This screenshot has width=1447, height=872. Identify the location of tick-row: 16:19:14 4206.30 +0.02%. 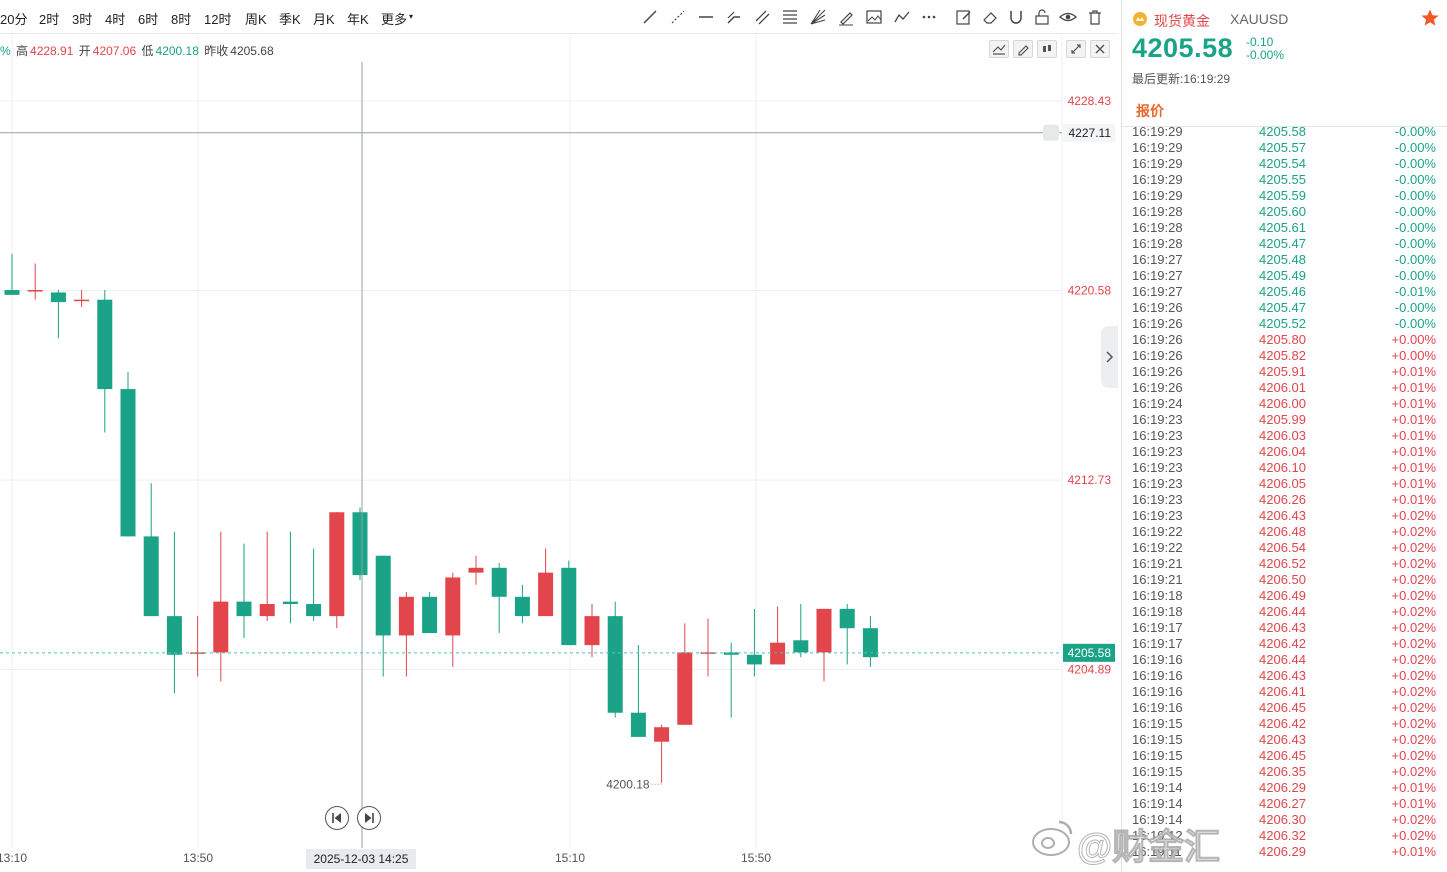
(1284, 820).